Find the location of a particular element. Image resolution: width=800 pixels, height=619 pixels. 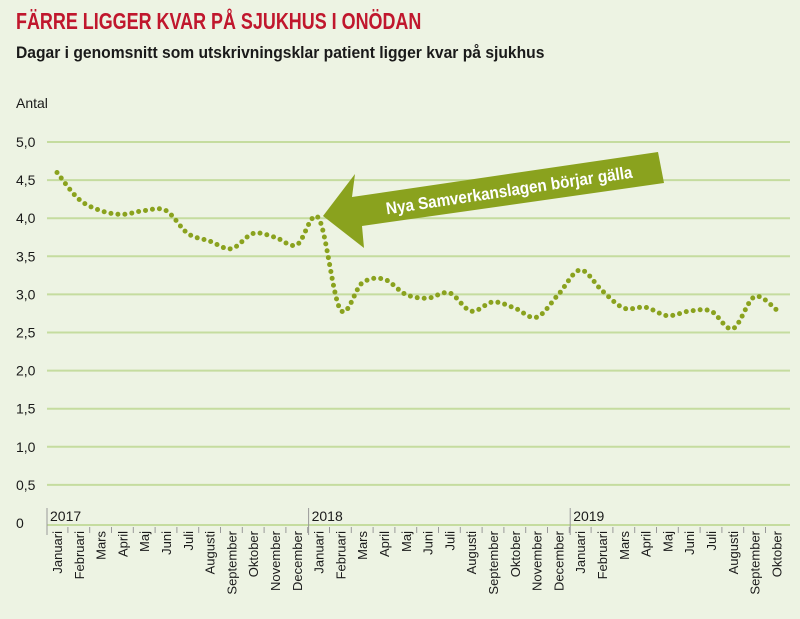

year-label: 2019 is located at coordinates (588, 516).